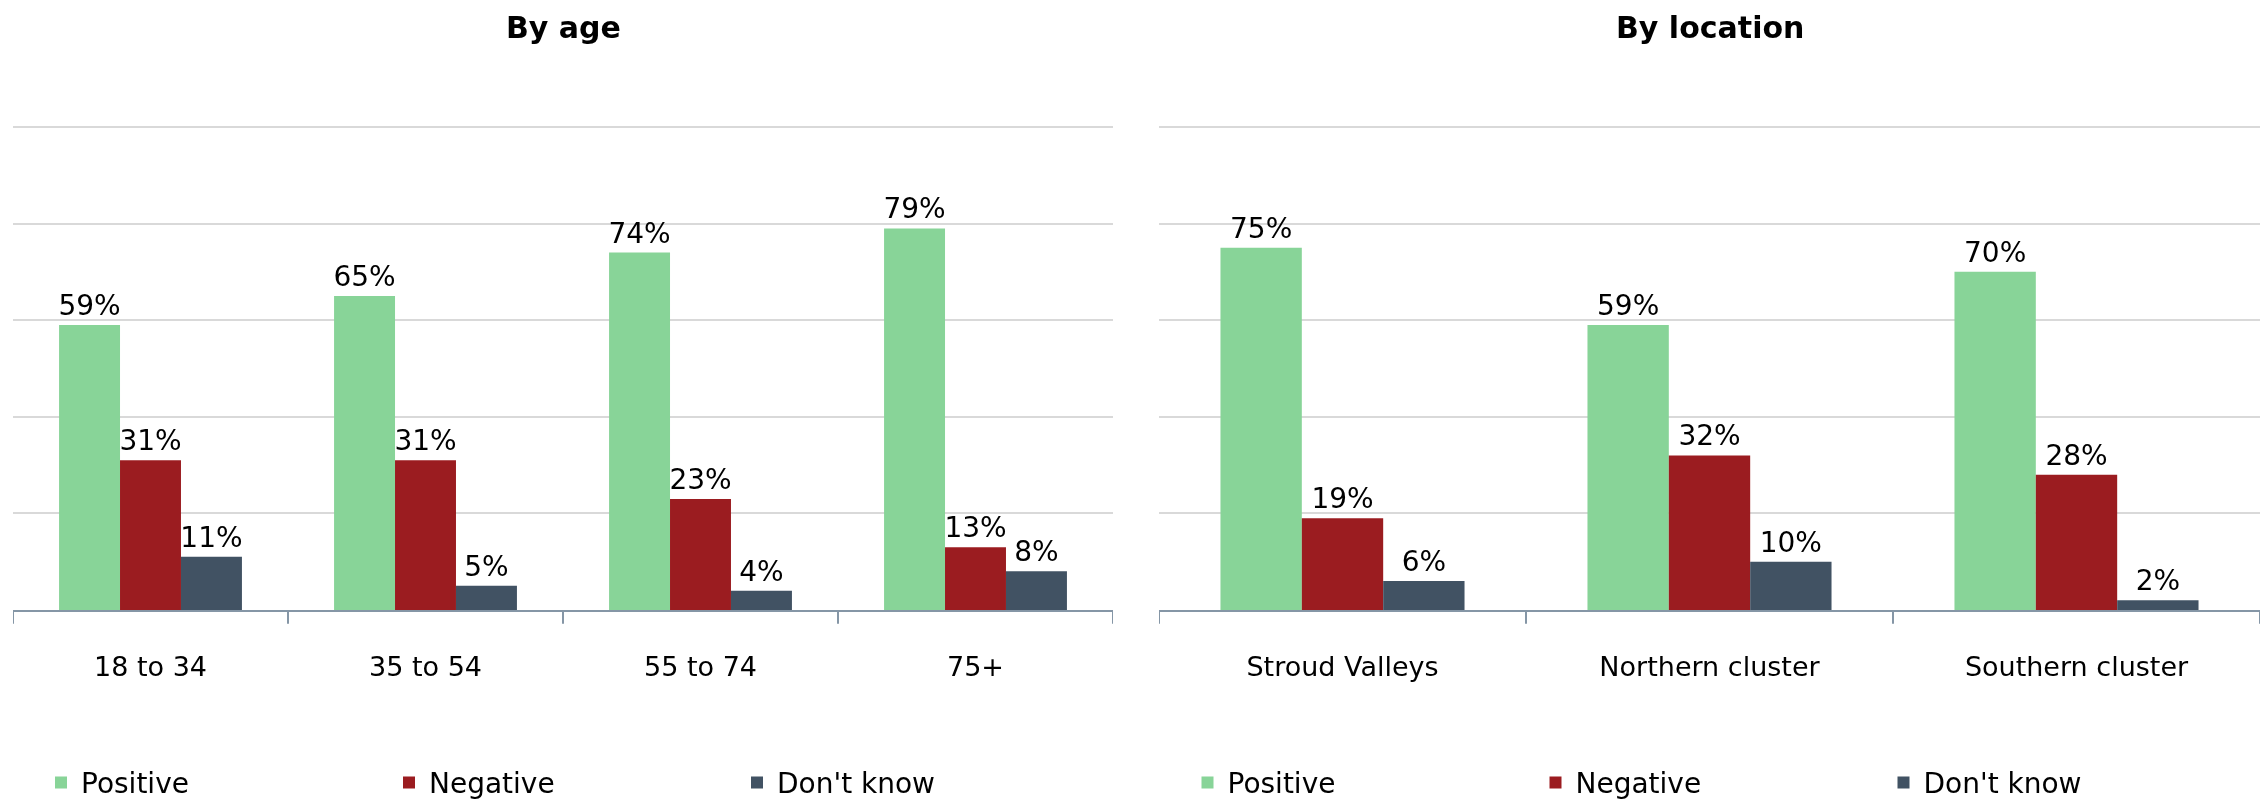  I want to click on x-tick-label: 75+, so click(975, 667).